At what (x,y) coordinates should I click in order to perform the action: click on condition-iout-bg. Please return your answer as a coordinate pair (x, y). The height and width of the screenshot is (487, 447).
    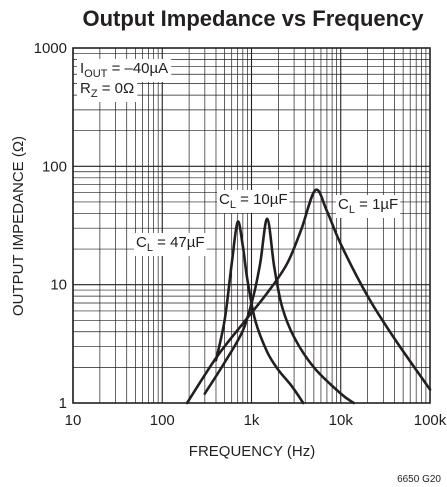
    Looking at the image, I should click on (124, 70).